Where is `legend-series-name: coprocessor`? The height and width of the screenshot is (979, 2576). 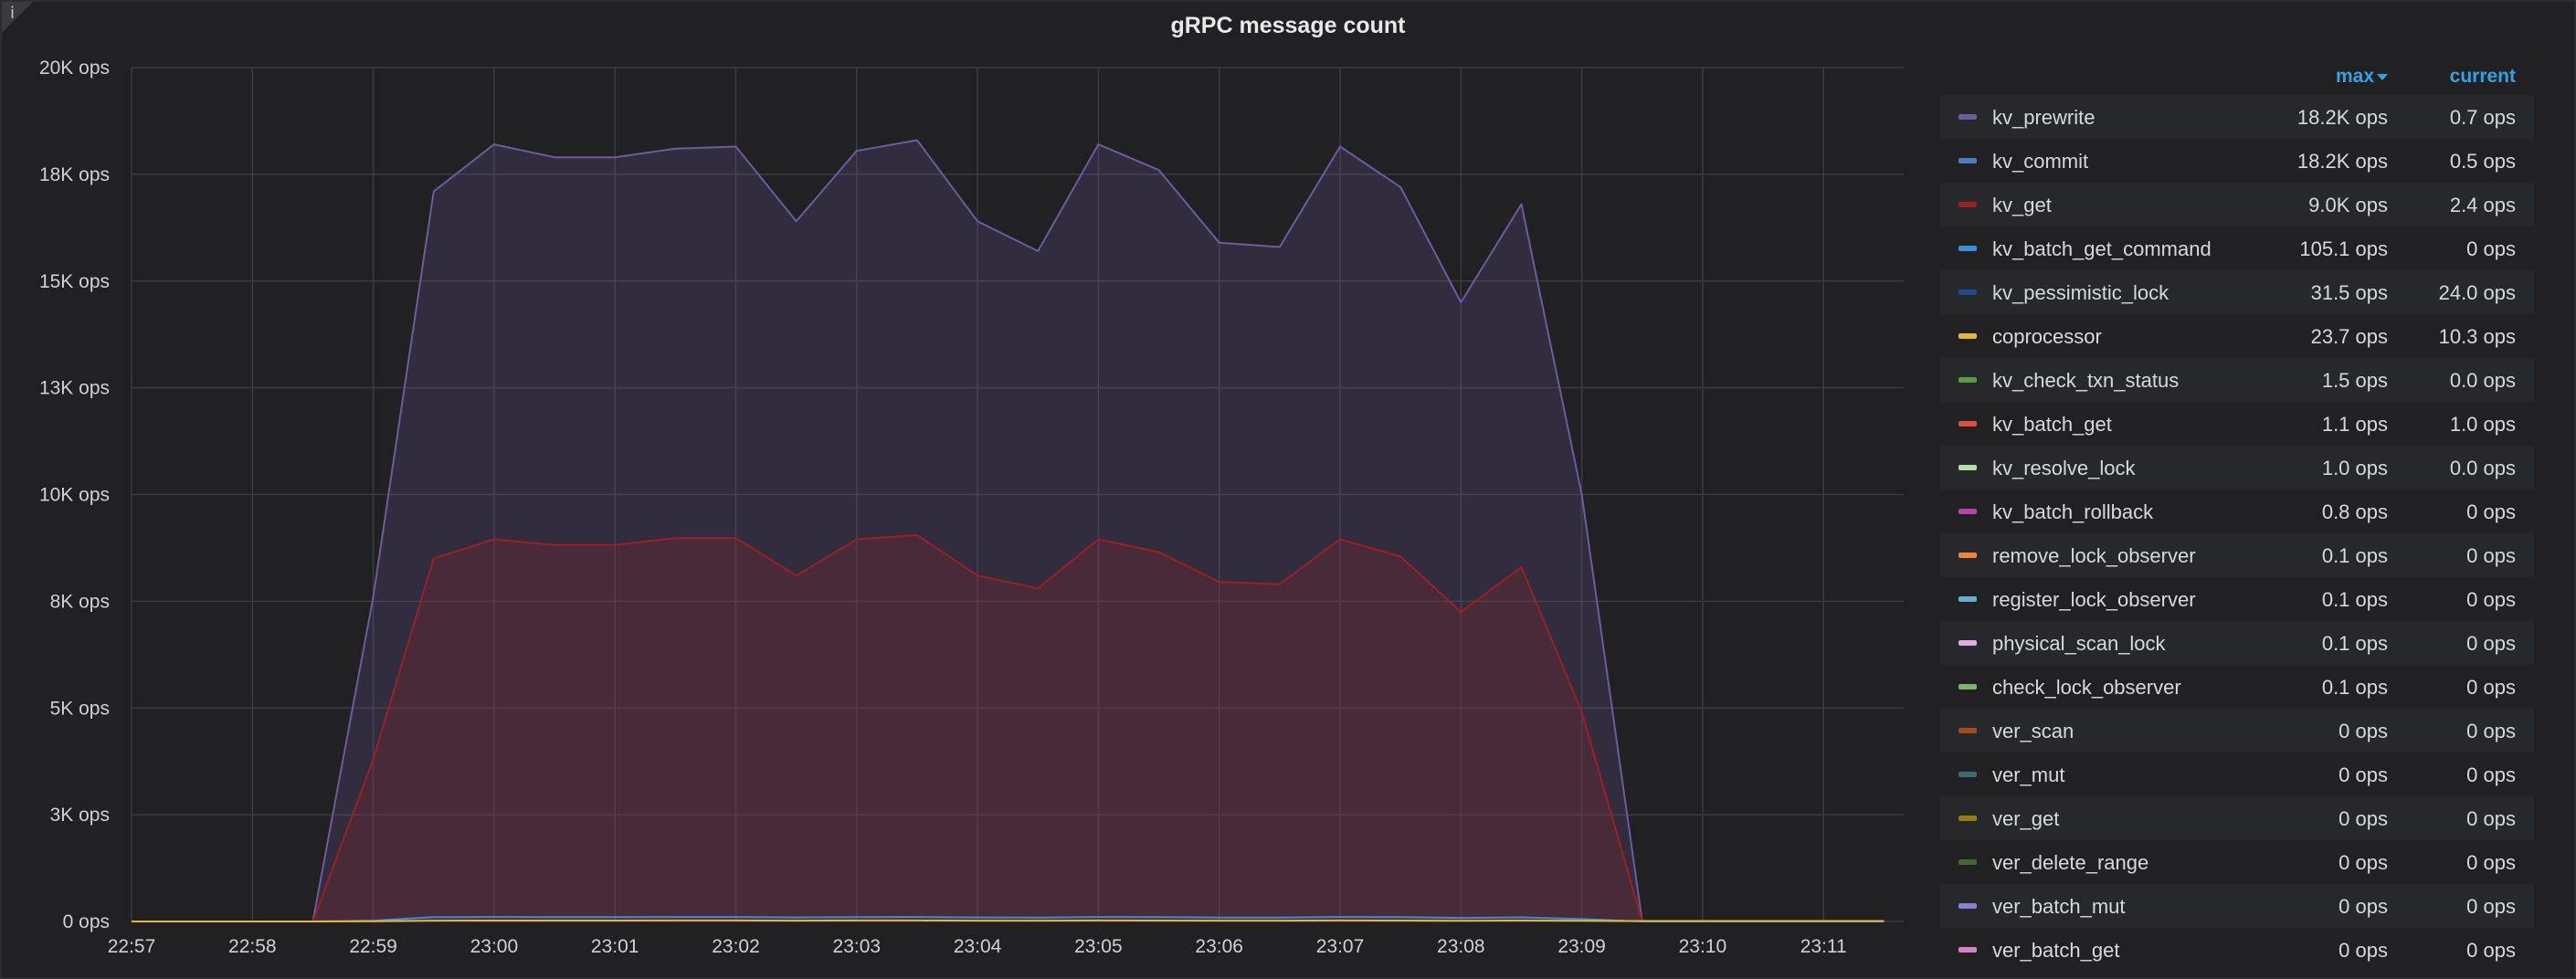 legend-series-name: coprocessor is located at coordinates (2047, 337).